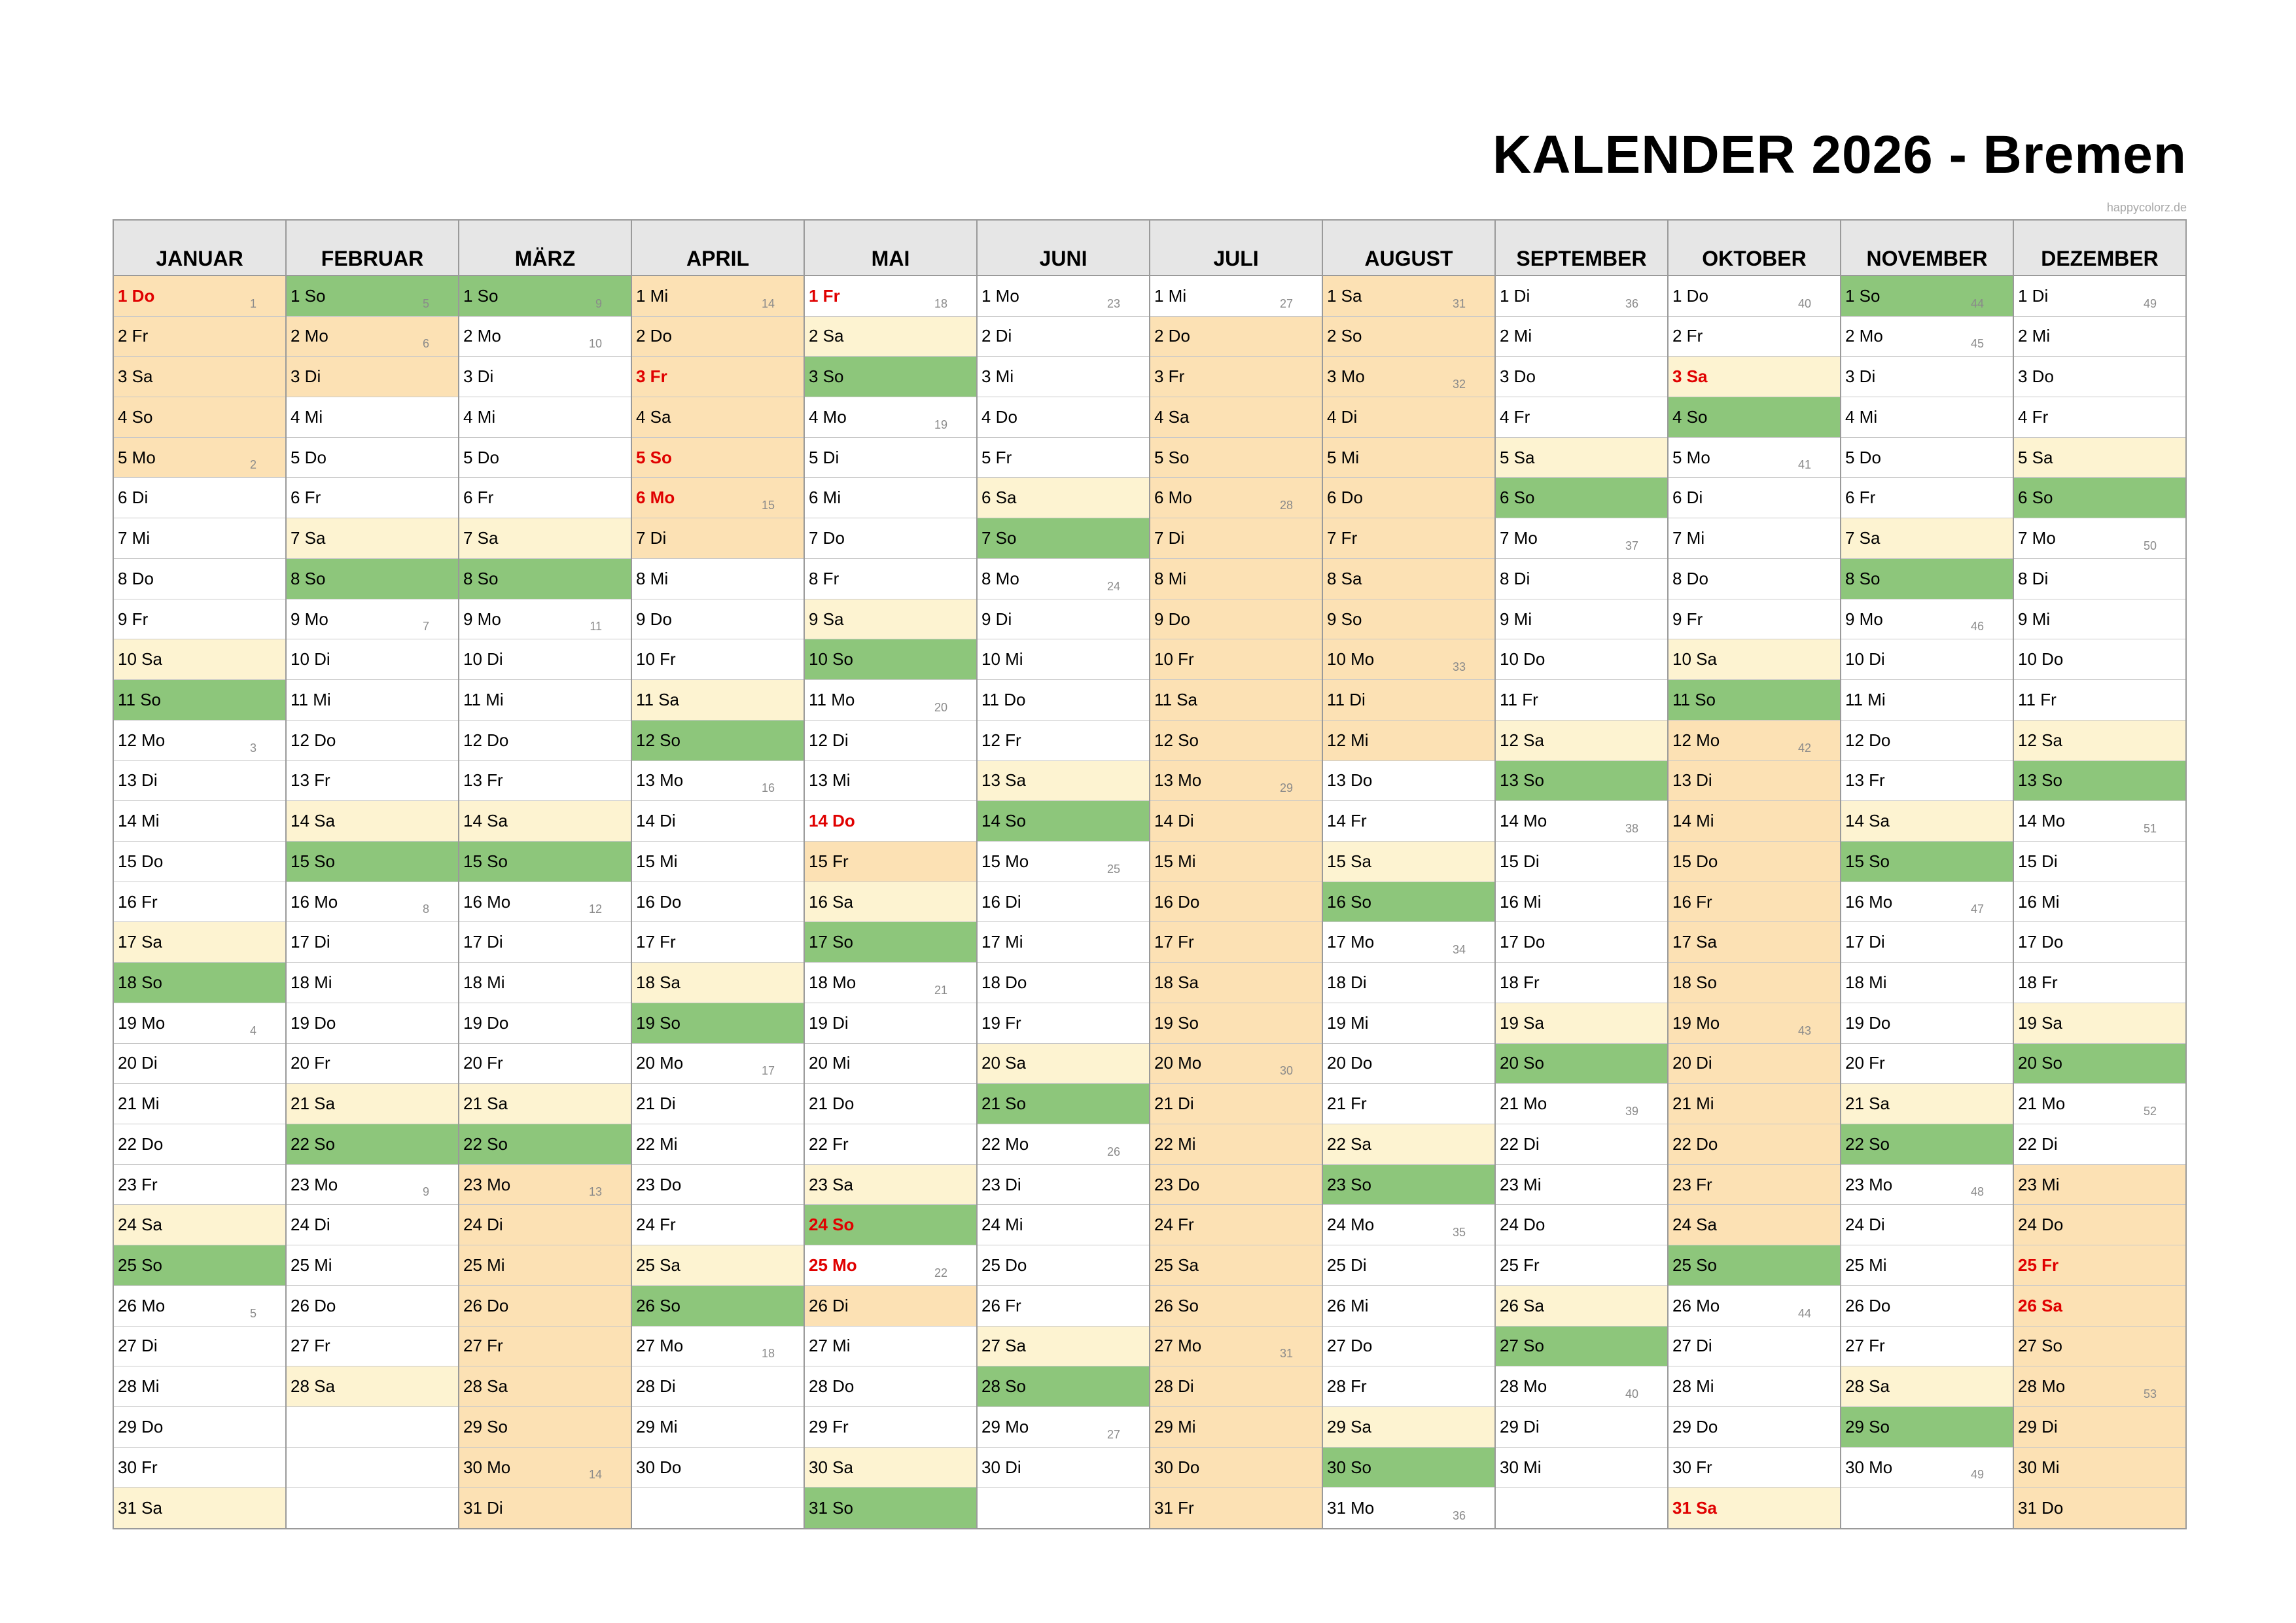  I want to click on week-number: 21, so click(940, 990).